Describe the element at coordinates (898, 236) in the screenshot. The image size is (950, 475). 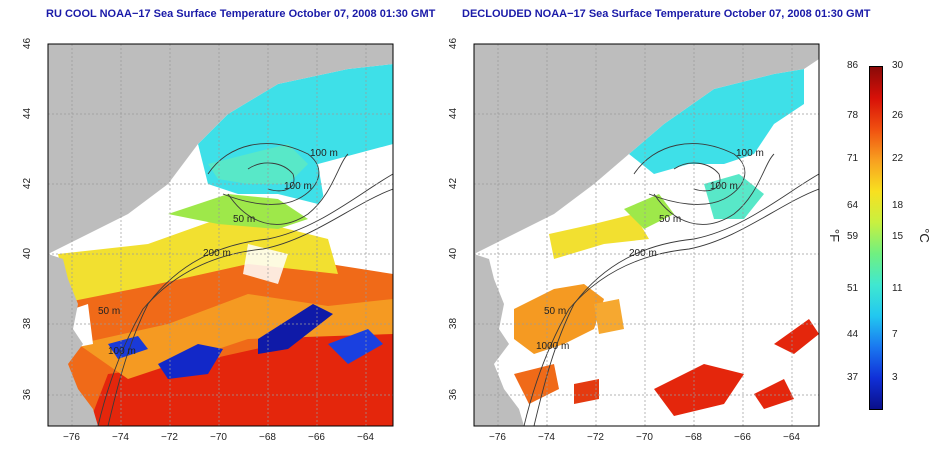
I see `celsius-tick: 15` at that location.